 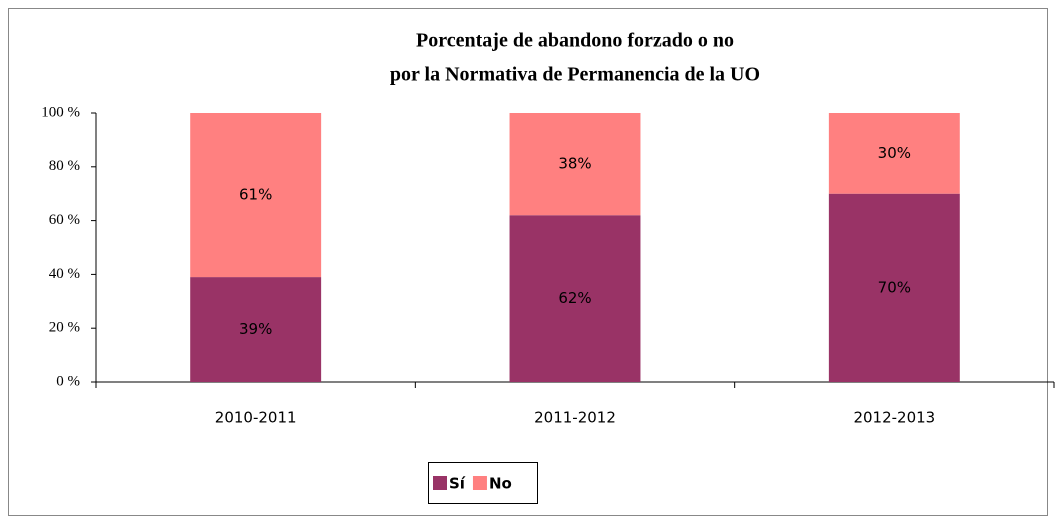 I want to click on data-label: 39%, so click(x=255, y=329).